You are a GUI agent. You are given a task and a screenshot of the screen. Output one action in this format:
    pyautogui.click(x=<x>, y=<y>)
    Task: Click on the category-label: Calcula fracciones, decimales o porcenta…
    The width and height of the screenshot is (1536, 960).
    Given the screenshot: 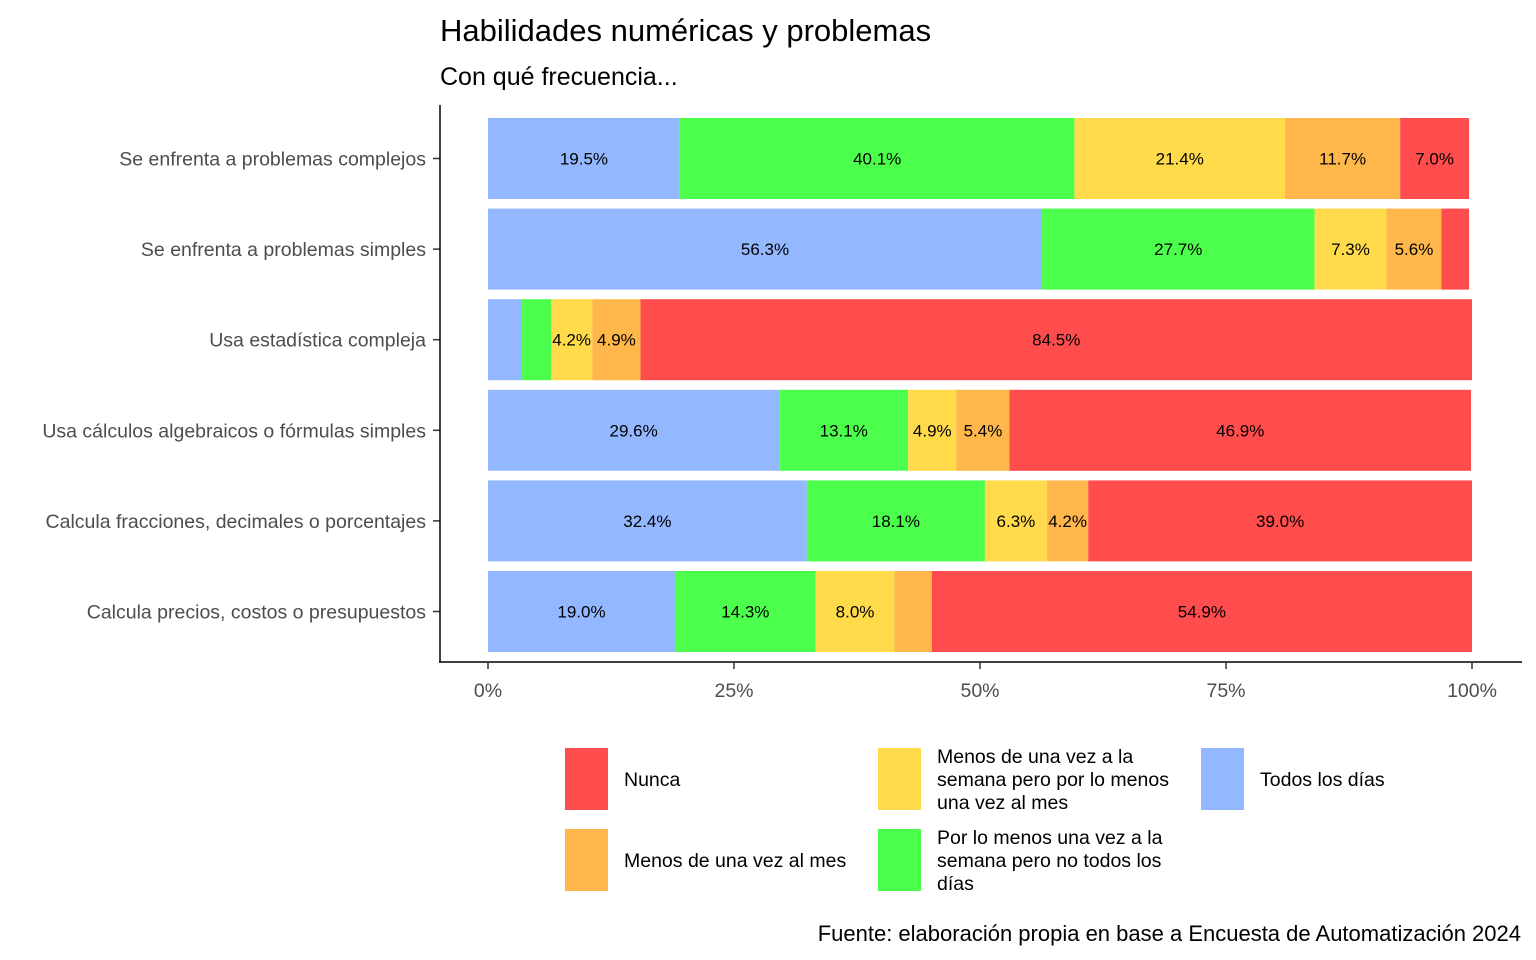 What is the action you would take?
    pyautogui.click(x=236, y=522)
    